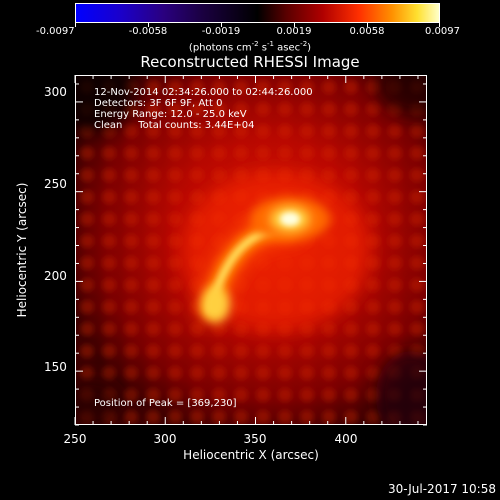 This screenshot has width=500, height=500. I want to click on x-tick-label: 400, so click(346, 439).